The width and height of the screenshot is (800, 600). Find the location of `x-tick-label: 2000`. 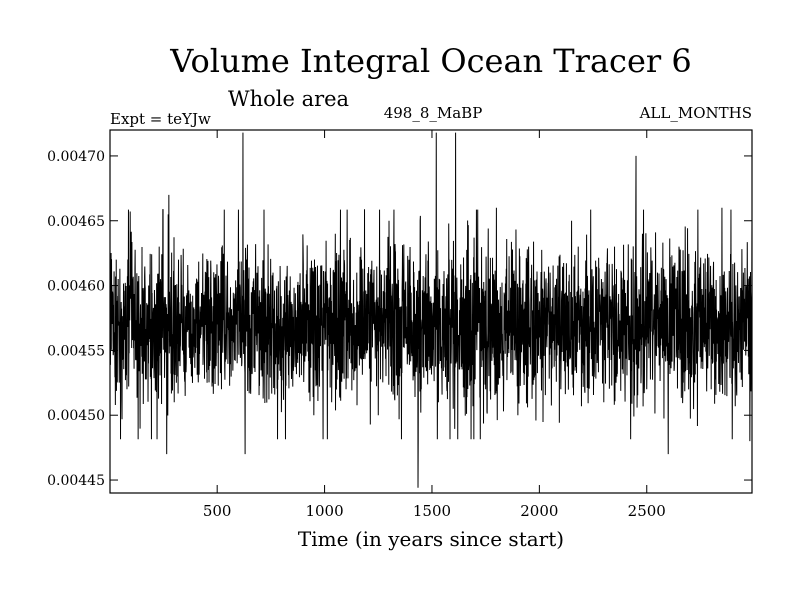

x-tick-label: 2000 is located at coordinates (539, 511).